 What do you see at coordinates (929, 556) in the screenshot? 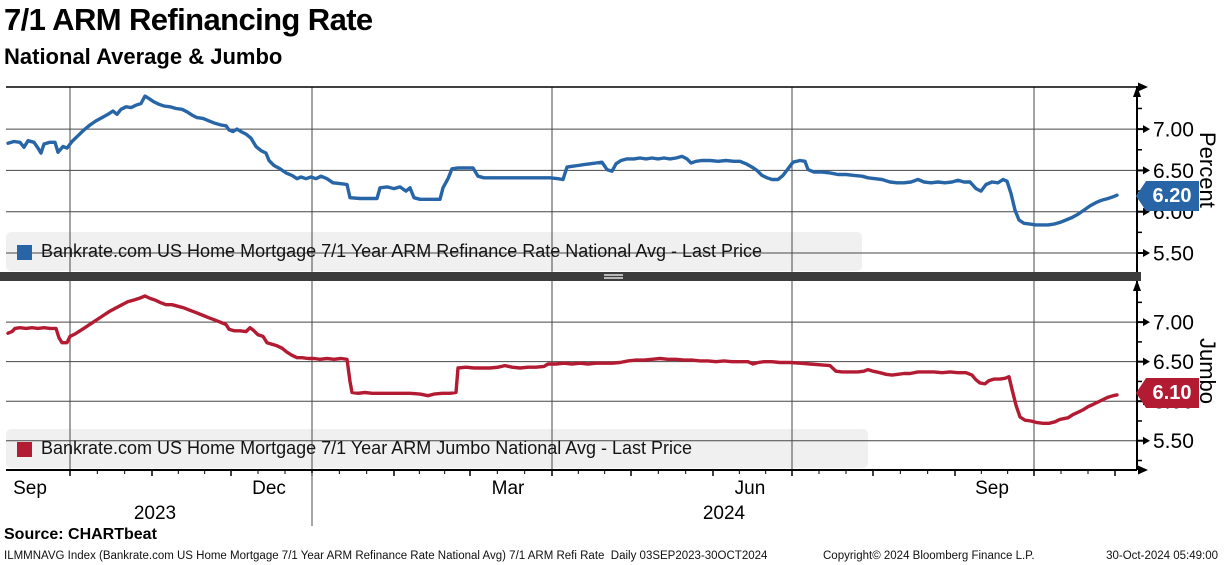
I see `footer-copyright: Copyright© 2024 Bloomberg Finance L.P.` at bounding box center [929, 556].